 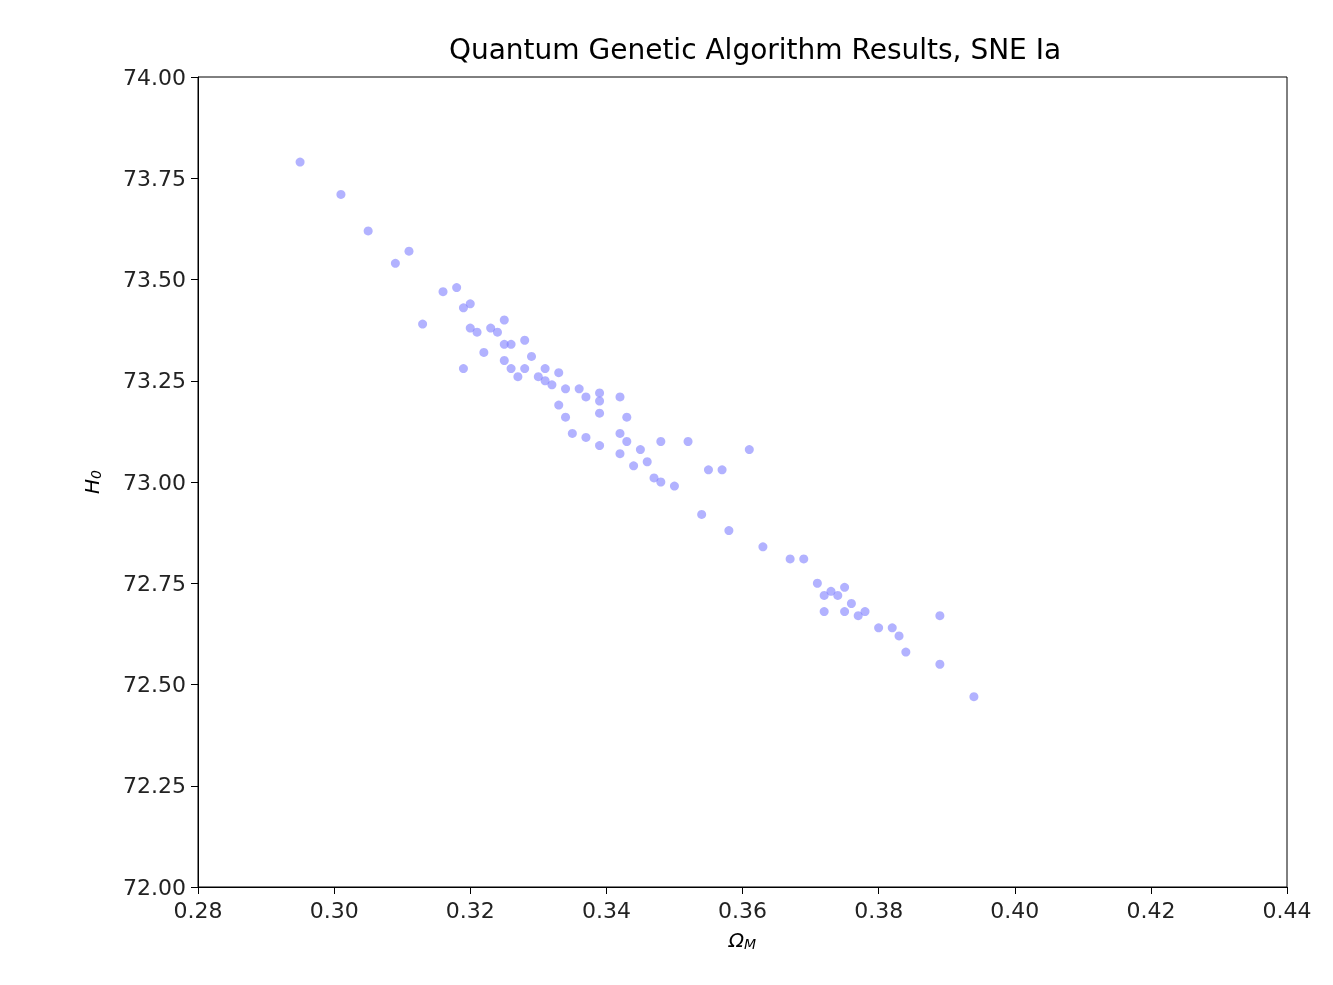 I want to click on x-tick-label: 0.44, so click(x=1287, y=910).